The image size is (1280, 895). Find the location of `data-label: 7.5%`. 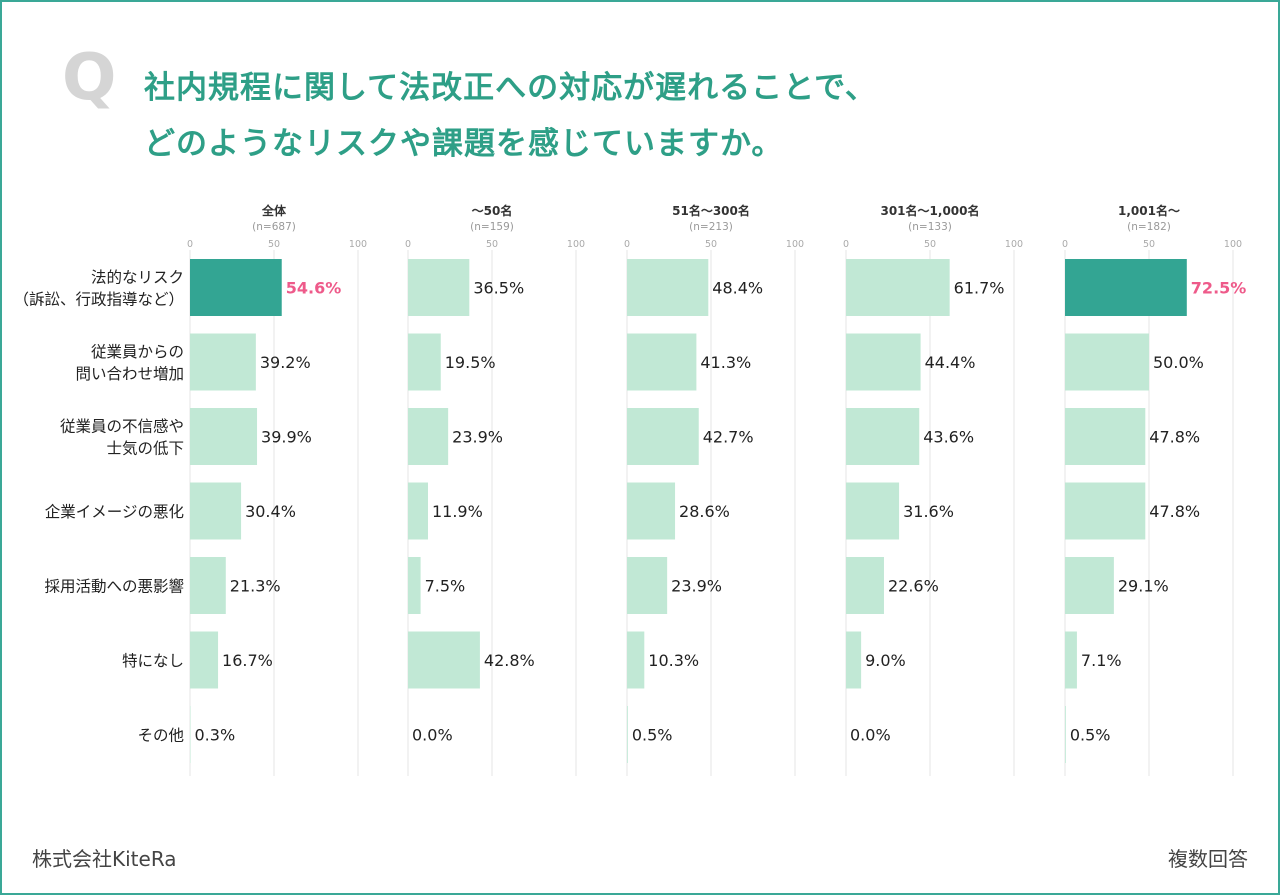

data-label: 7.5% is located at coordinates (445, 586).